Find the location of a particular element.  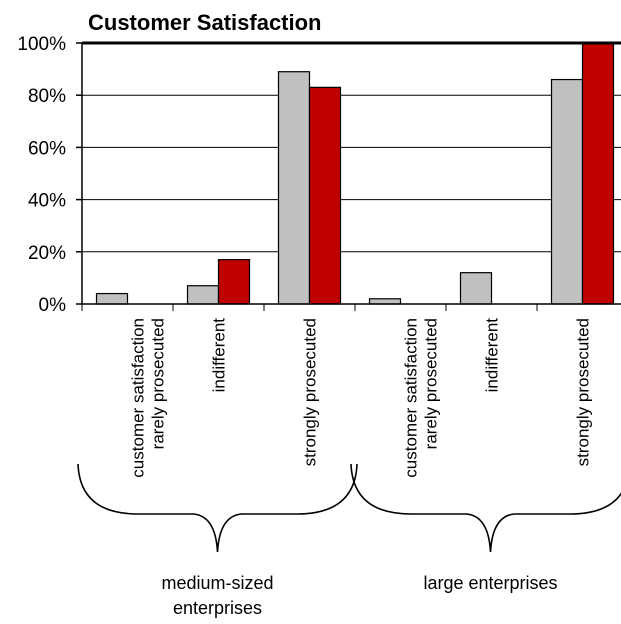

y-tick-labels: 0% 20% 40% 60% 80% 100% is located at coordinates (41, 175).